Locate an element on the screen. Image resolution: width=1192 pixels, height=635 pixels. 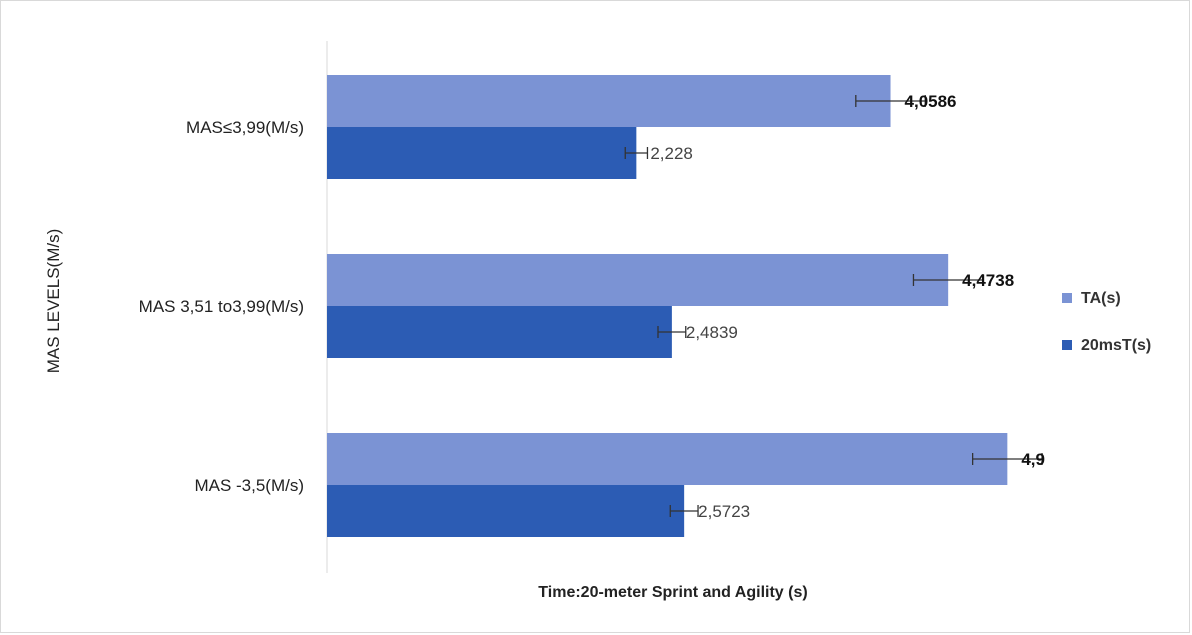
category-label-3: MAS -3,5(M/s) is located at coordinates (249, 485).